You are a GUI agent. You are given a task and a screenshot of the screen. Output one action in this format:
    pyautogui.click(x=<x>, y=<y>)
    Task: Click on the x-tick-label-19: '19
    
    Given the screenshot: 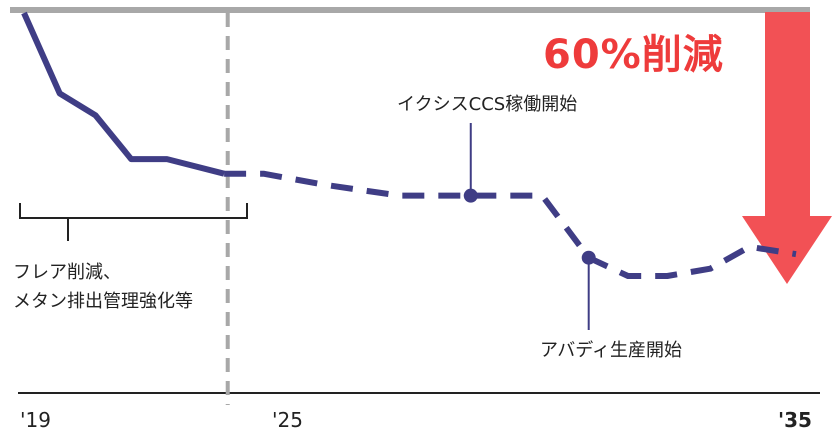 What is the action you would take?
    pyautogui.click(x=35, y=420)
    